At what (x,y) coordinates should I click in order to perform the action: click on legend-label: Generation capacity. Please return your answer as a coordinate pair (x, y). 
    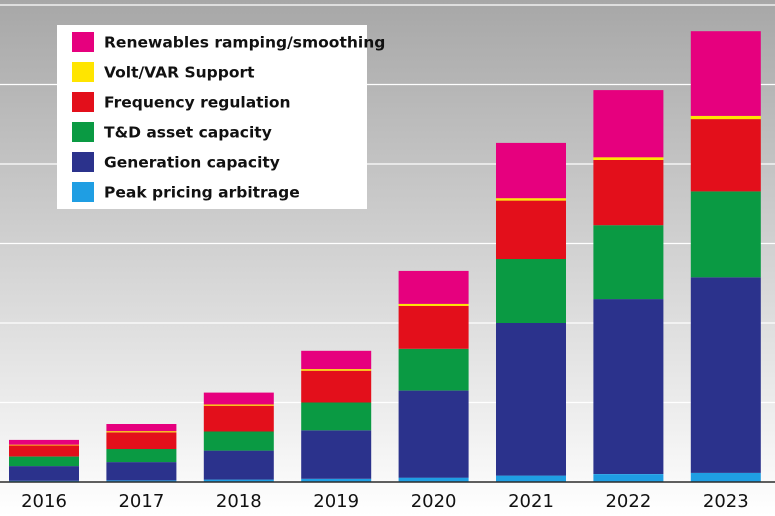
    Looking at the image, I should click on (192, 163).